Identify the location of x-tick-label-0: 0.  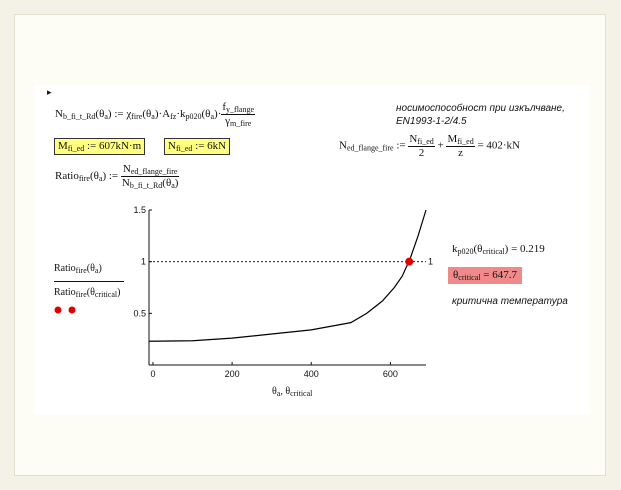
(152, 374).